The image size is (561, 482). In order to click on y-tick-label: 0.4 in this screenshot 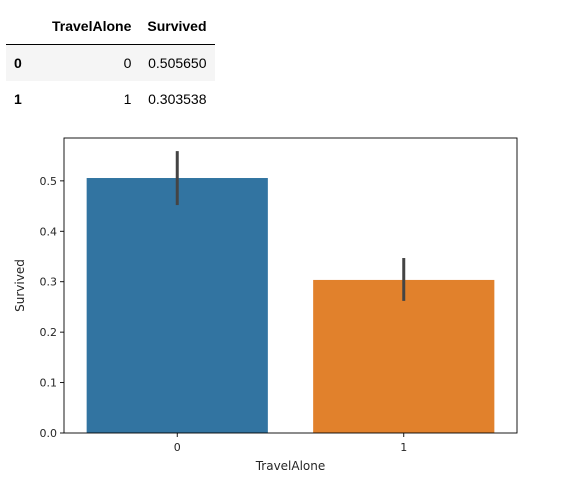, I will do `click(49, 231)`.